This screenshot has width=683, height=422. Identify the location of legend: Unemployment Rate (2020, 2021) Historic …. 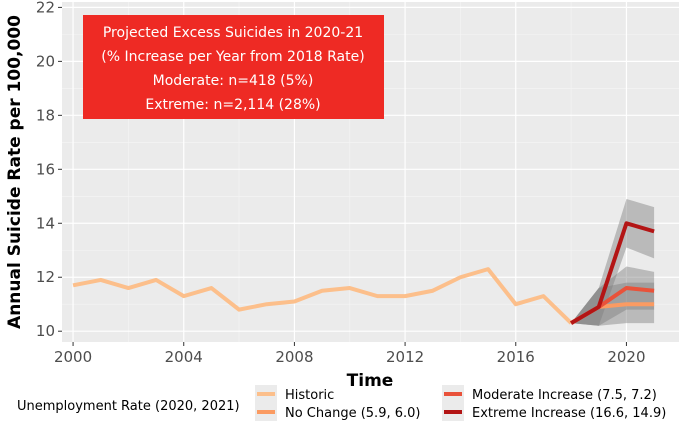
(341, 403).